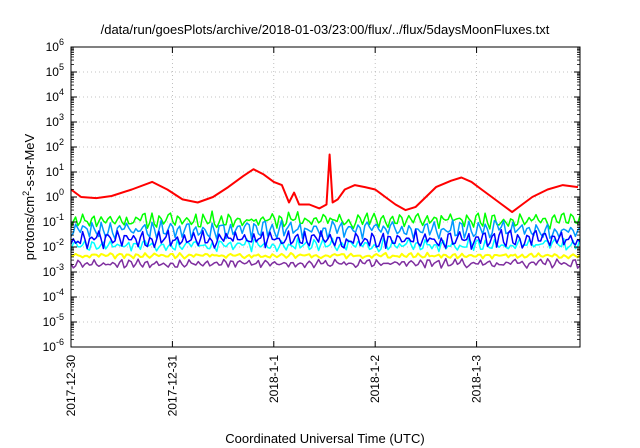 The height and width of the screenshot is (448, 640). Describe the element at coordinates (53, 320) in the screenshot. I see `y-tick-label: 10⁻⁵` at that location.